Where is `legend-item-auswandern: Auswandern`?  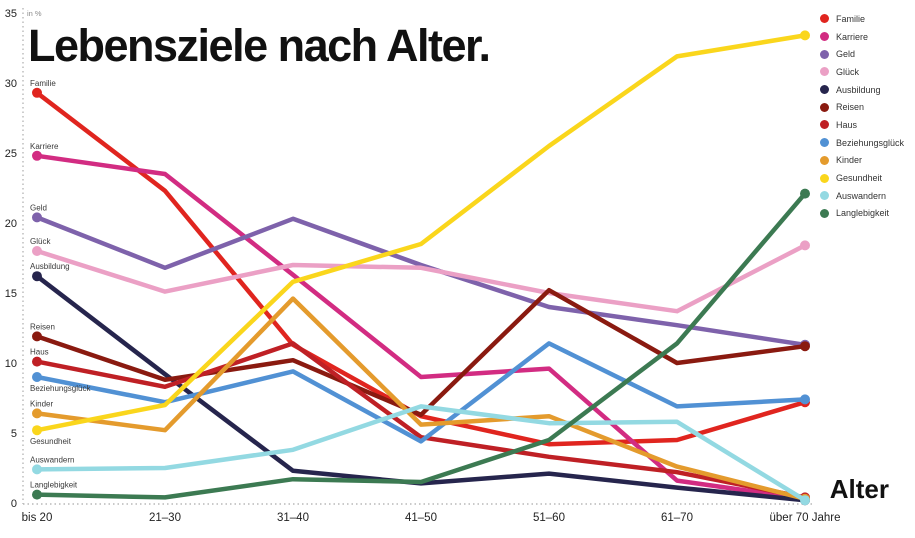 legend-item-auswandern: Auswandern is located at coordinates (862, 196).